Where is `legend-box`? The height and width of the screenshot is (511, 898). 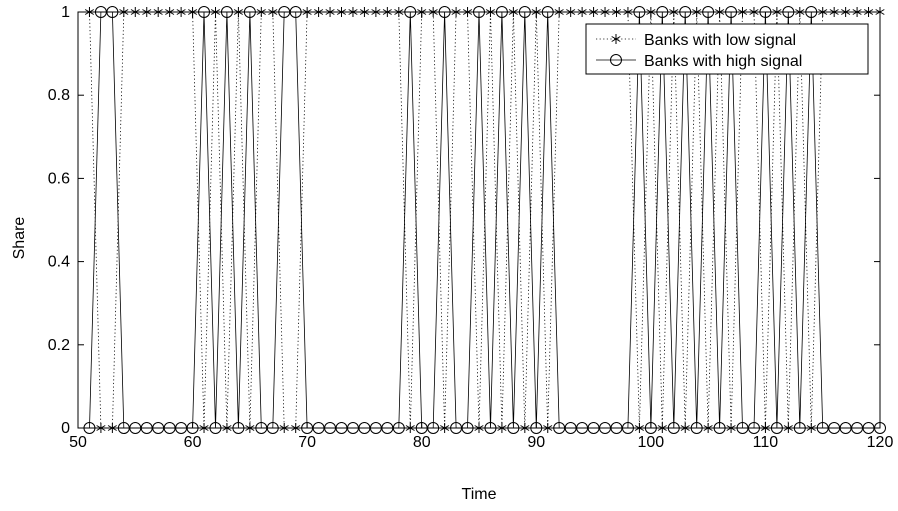
legend-box is located at coordinates (727, 49).